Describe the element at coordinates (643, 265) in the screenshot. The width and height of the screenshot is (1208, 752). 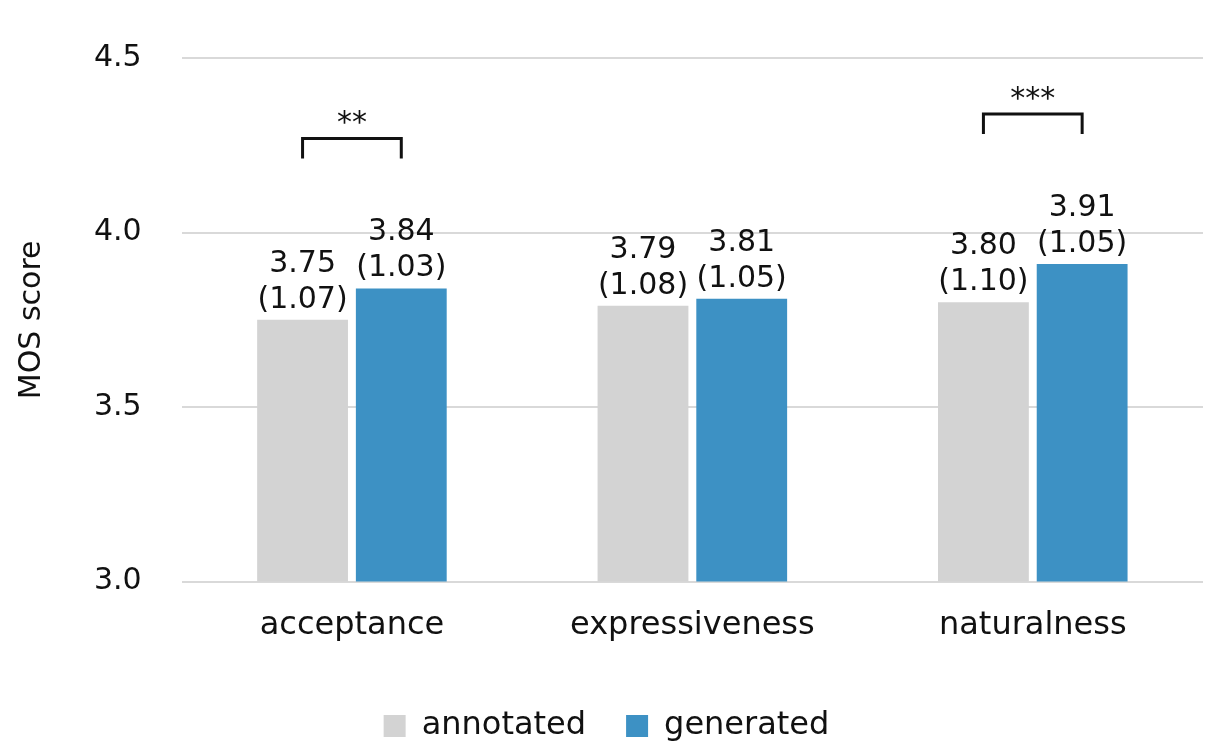
I see `data-label: 3.79 (1.08)` at that location.